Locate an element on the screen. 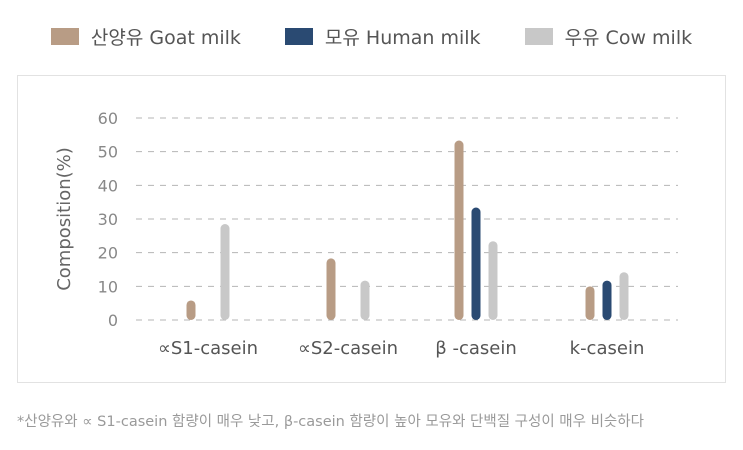  legend-item-human-milk: 모유 Human milk is located at coordinates (382, 36).